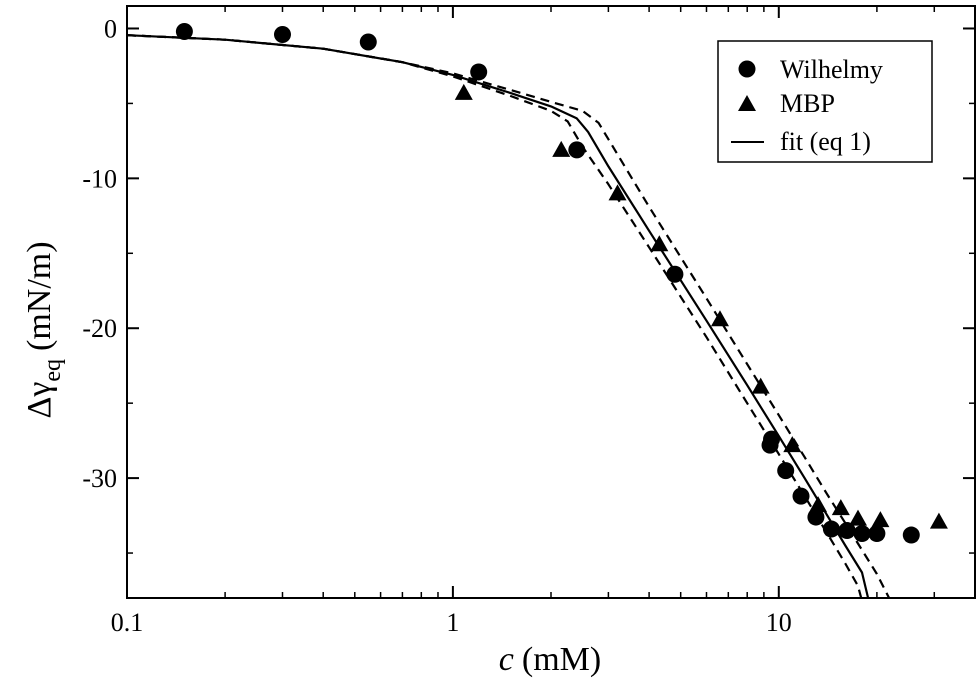 This screenshot has height=682, width=978. What do you see at coordinates (99, 478) in the screenshot?
I see `y-tick-label: -30` at bounding box center [99, 478].